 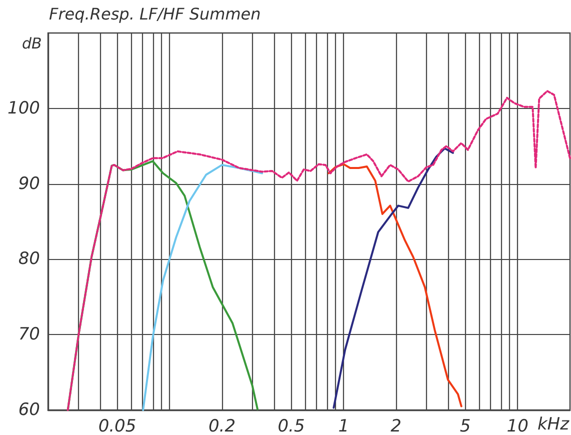 What do you see at coordinates (29, 259) in the screenshot?
I see `y-tick-label: 80` at bounding box center [29, 259].